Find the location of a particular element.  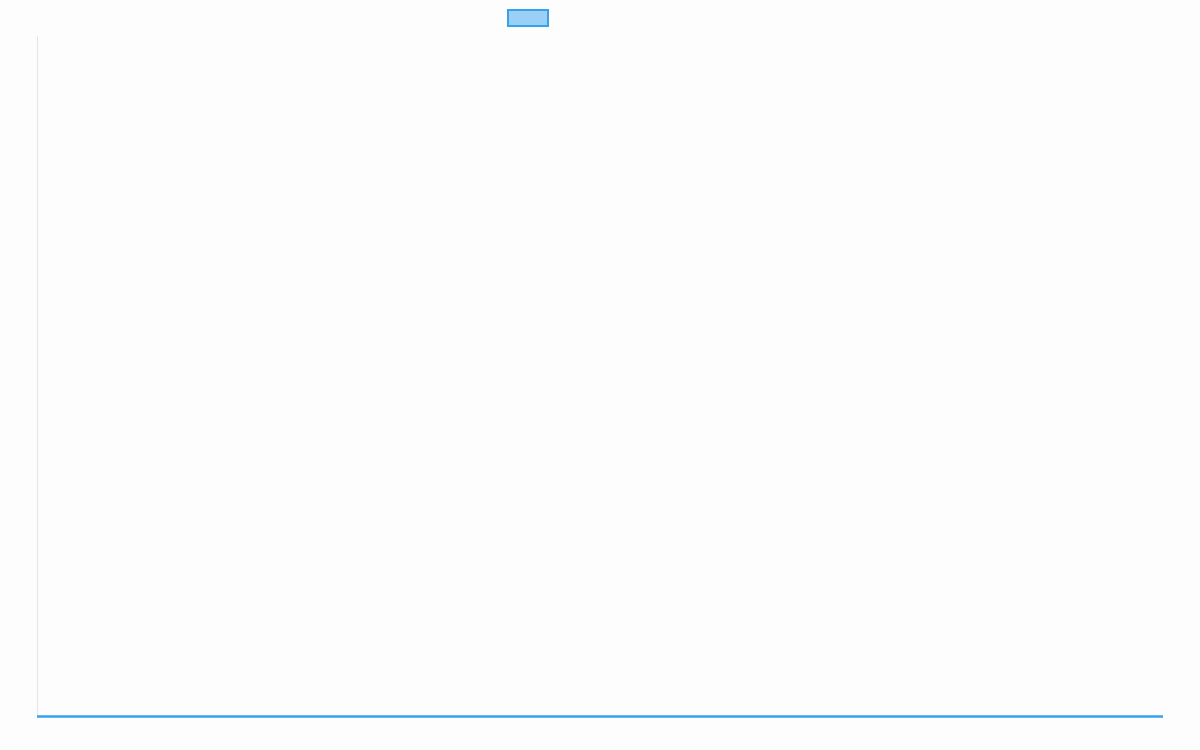

legend-swatch is located at coordinates (528, 18).